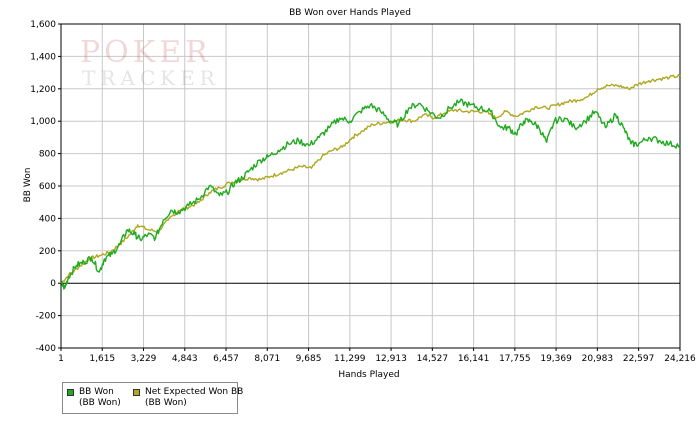 The image size is (700, 428). Describe the element at coordinates (43, 57) in the screenshot. I see `y-tick-label: 1,400` at that location.